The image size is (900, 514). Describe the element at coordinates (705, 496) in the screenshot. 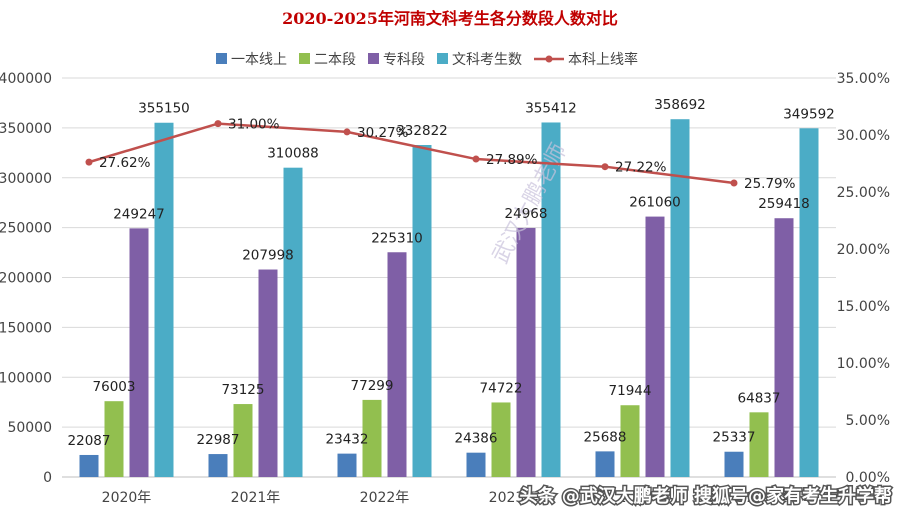

I see `source-credit: 头条 @武汉大鹏老师 搜狐号@家有考生升学帮` at that location.